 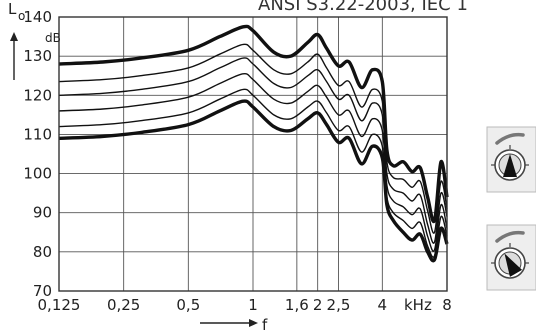 What do you see at coordinates (37, 154) in the screenshot?
I see `y-tick-labels: 70 80 90 100 110 120 130 140` at bounding box center [37, 154].